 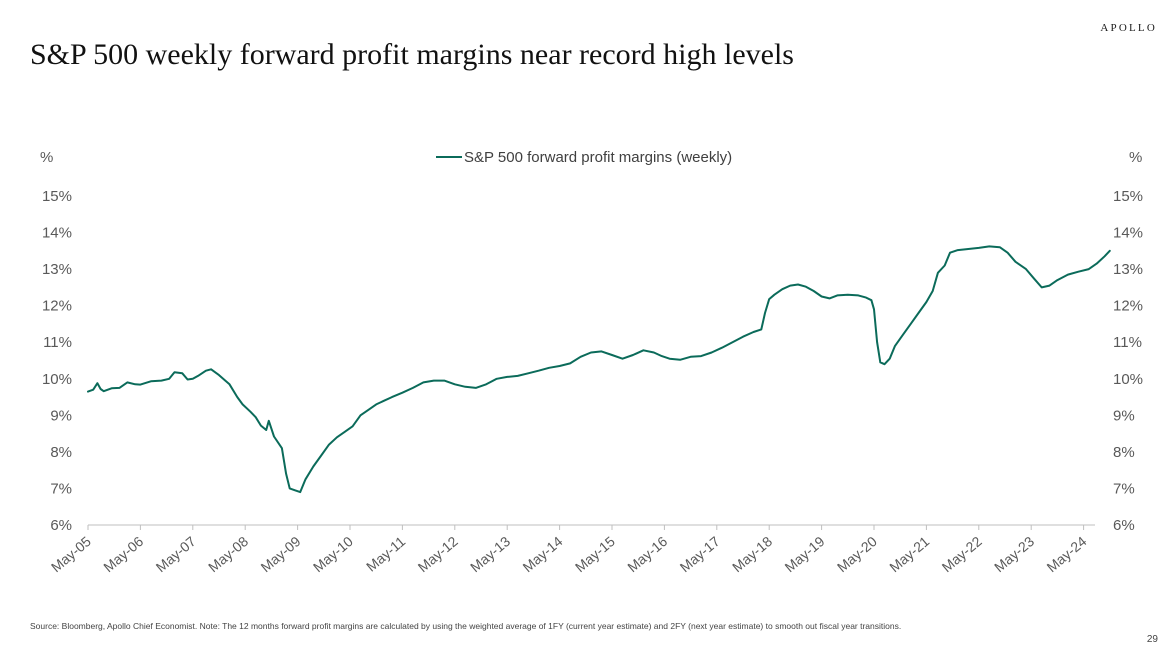 What do you see at coordinates (1124, 488) in the screenshot?
I see `y-tick-label-right: 7%` at bounding box center [1124, 488].